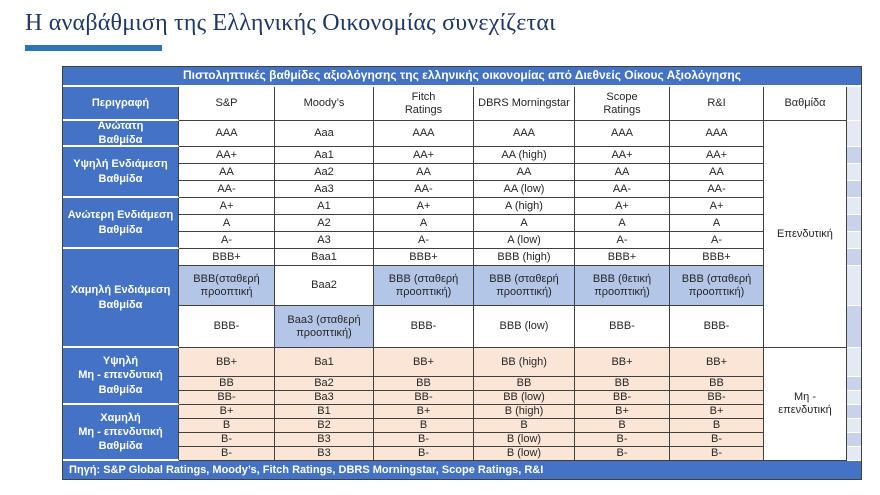 The height and width of the screenshot is (495, 880). What do you see at coordinates (324, 426) in the screenshot?
I see `rating-cell: B2` at bounding box center [324, 426].